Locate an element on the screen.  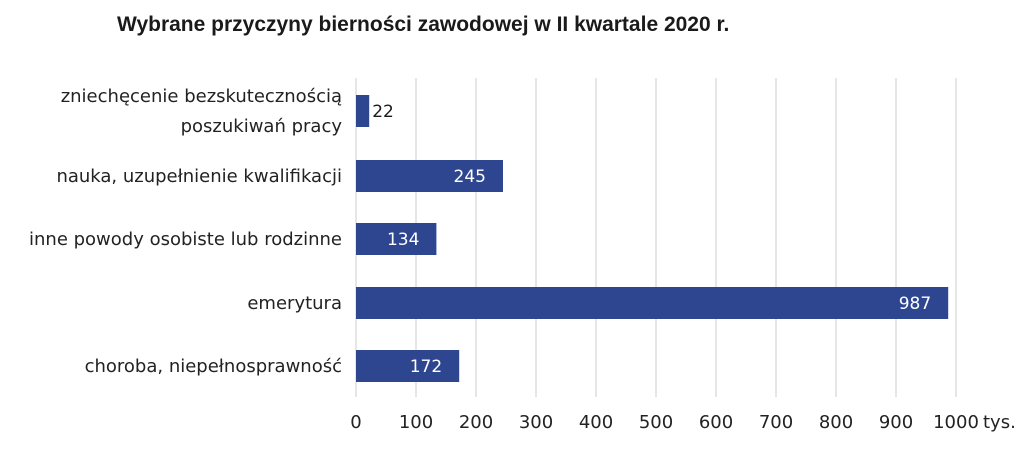
category-label: inne powody osobiste lub rodzinne is located at coordinates (185, 239).